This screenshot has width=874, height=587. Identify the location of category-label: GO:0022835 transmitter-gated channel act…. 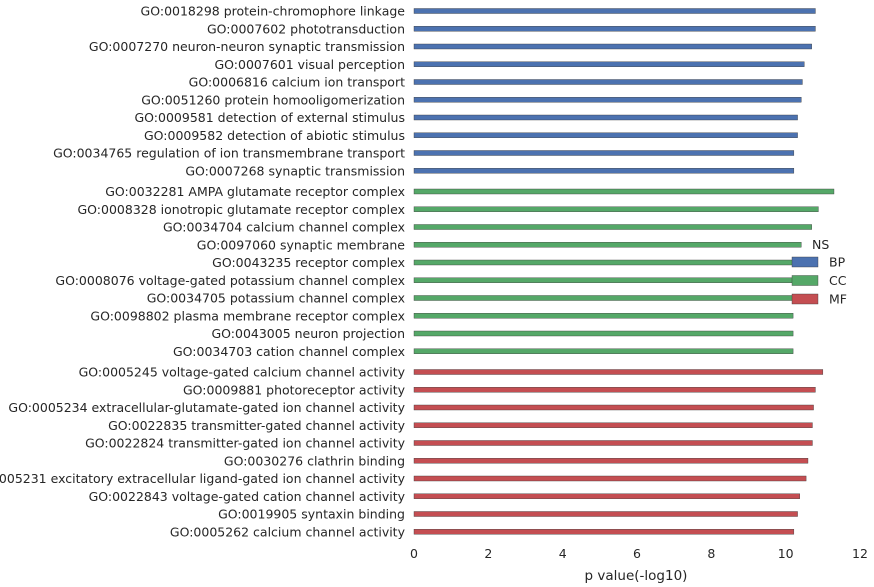
(256, 425).